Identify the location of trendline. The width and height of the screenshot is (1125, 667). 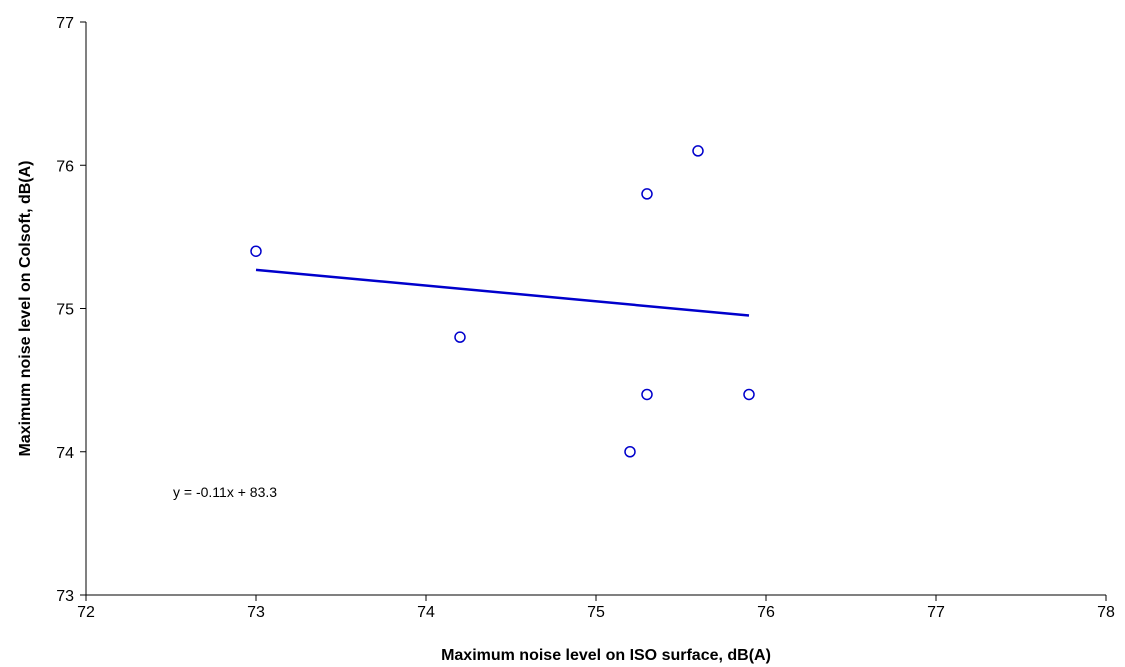
(502, 292).